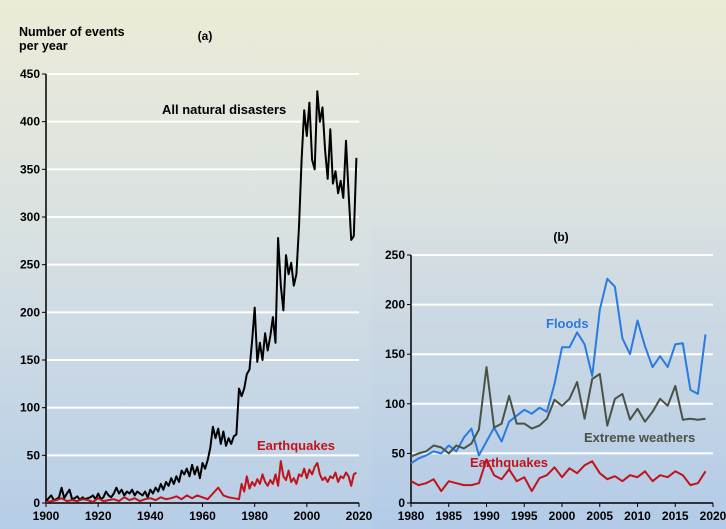 Image resolution: width=726 pixels, height=529 pixels. I want to click on y-tick-label: 300, so click(30, 217).